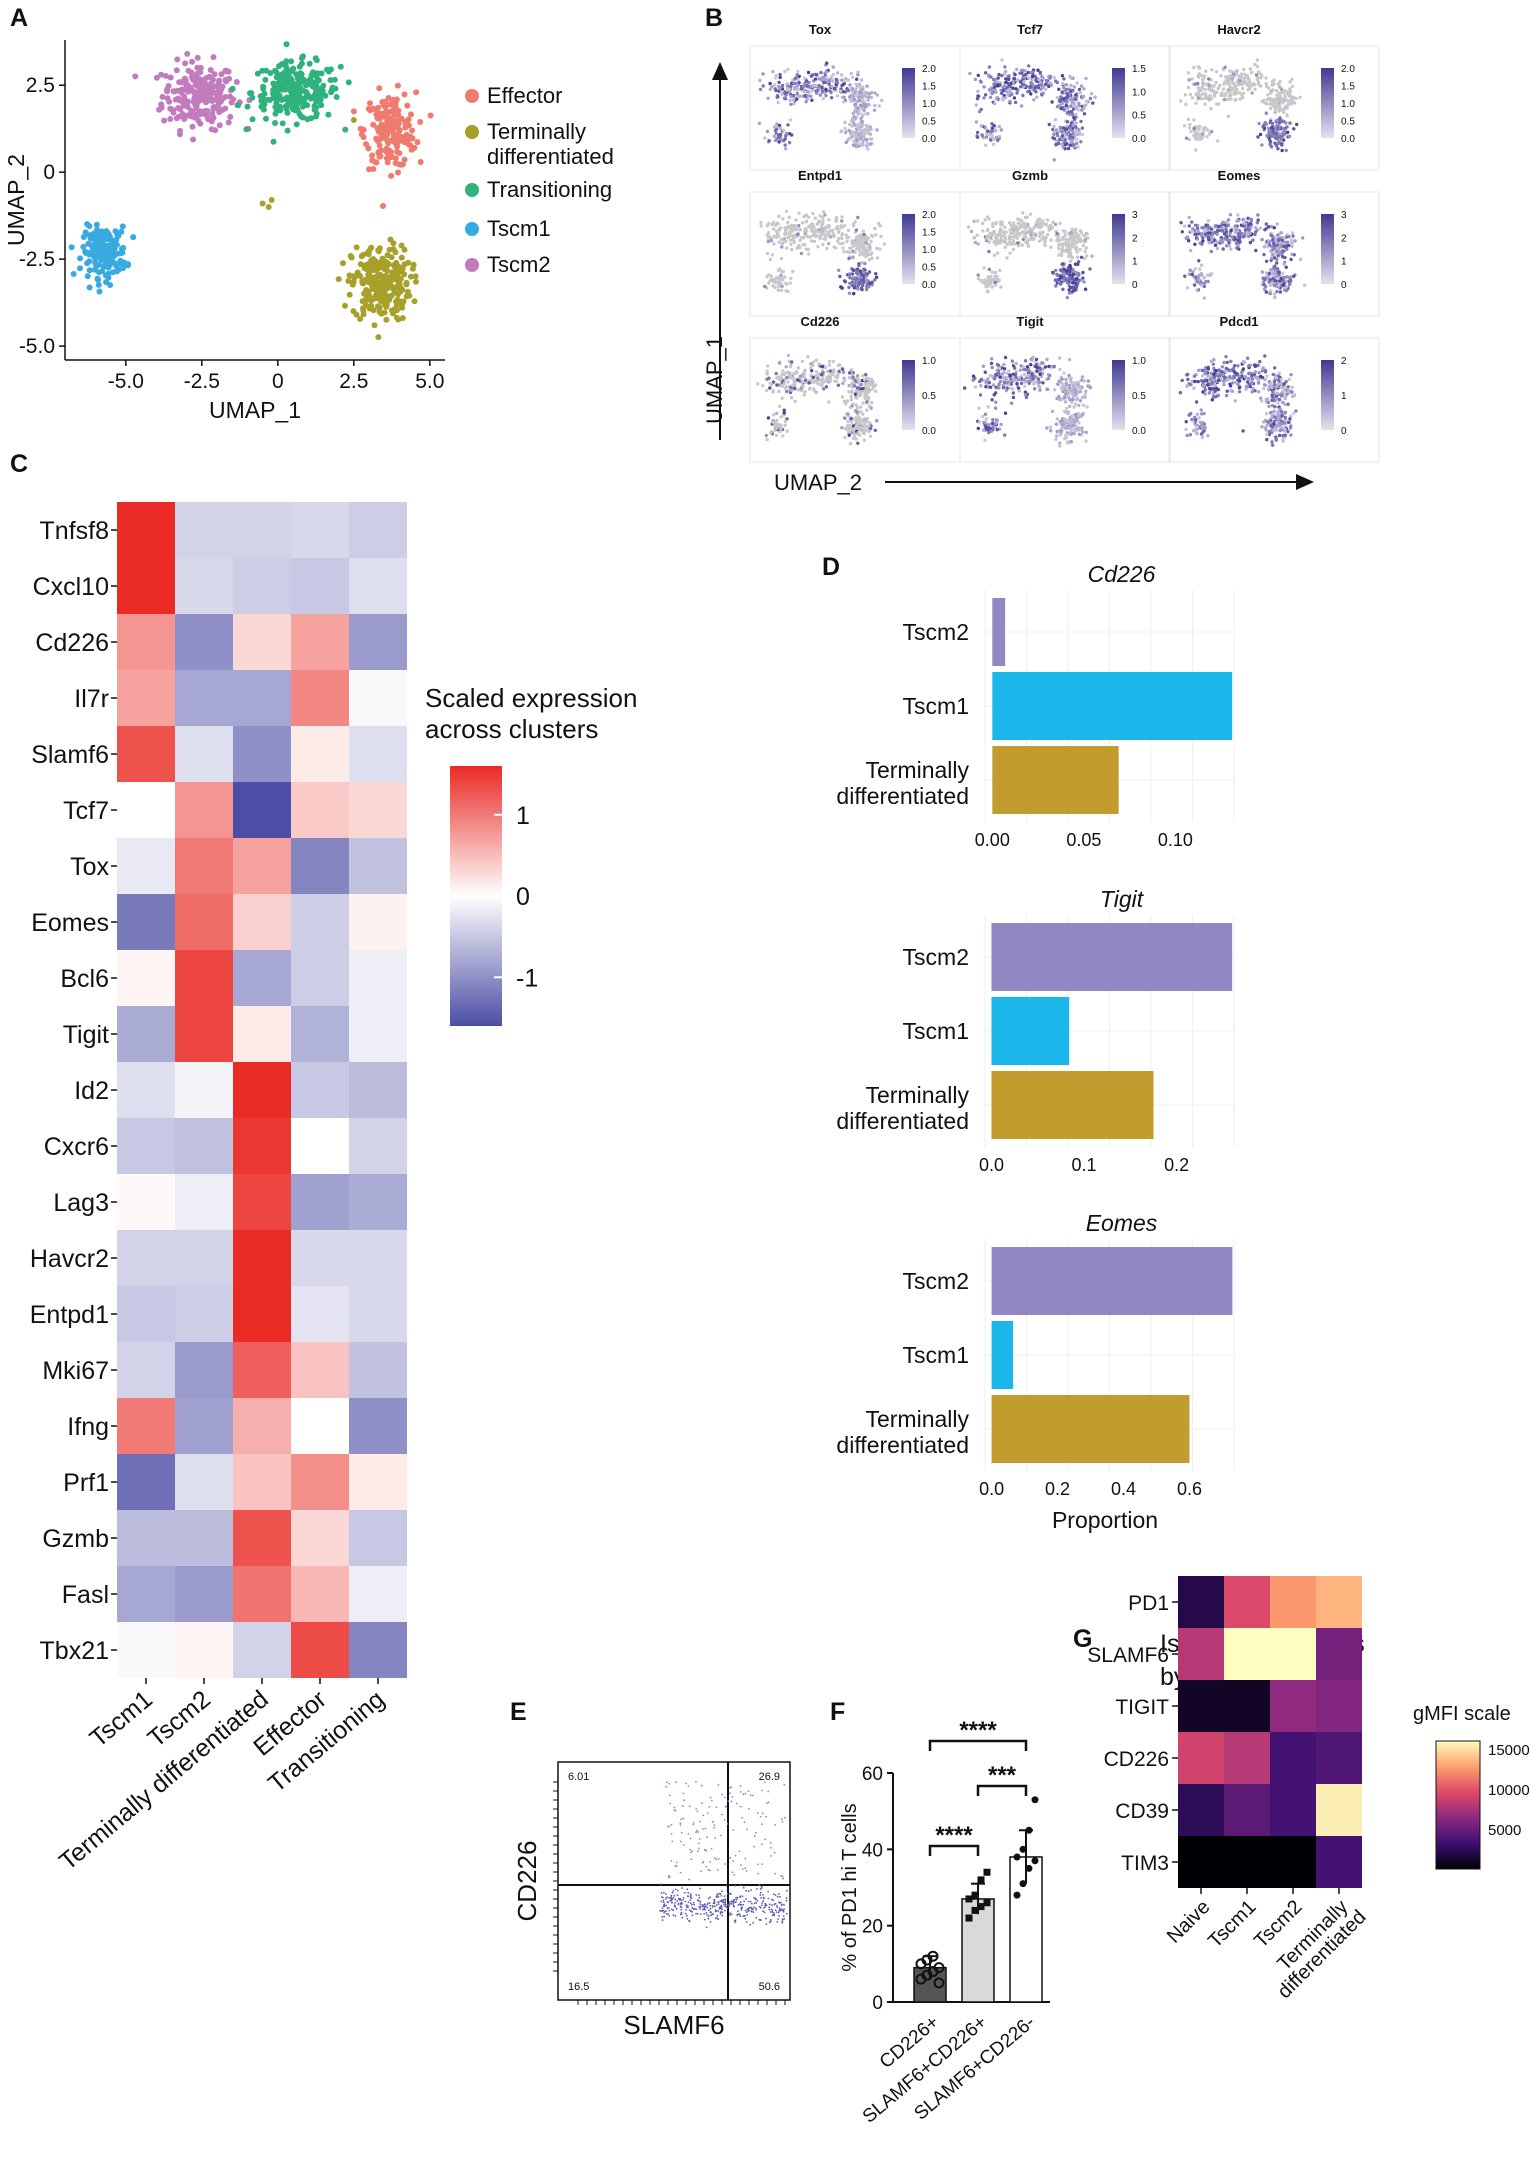  What do you see at coordinates (1344, 262) in the screenshot?
I see `scale-tick-label: 1` at bounding box center [1344, 262].